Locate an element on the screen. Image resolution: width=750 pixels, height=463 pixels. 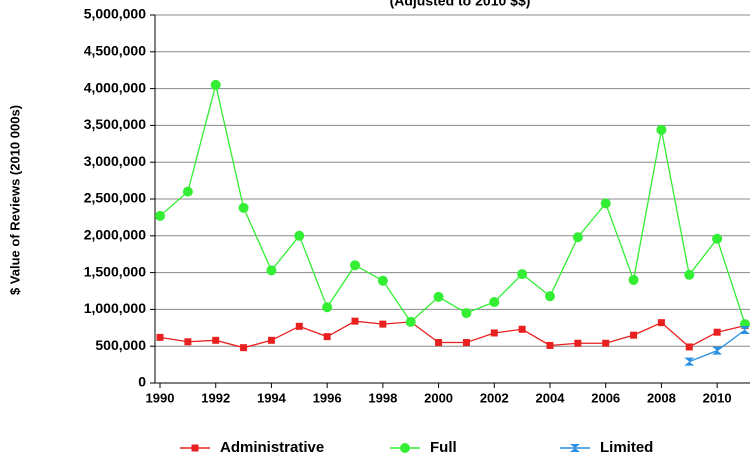
x-tick-label: 1994 is located at coordinates (272, 397).